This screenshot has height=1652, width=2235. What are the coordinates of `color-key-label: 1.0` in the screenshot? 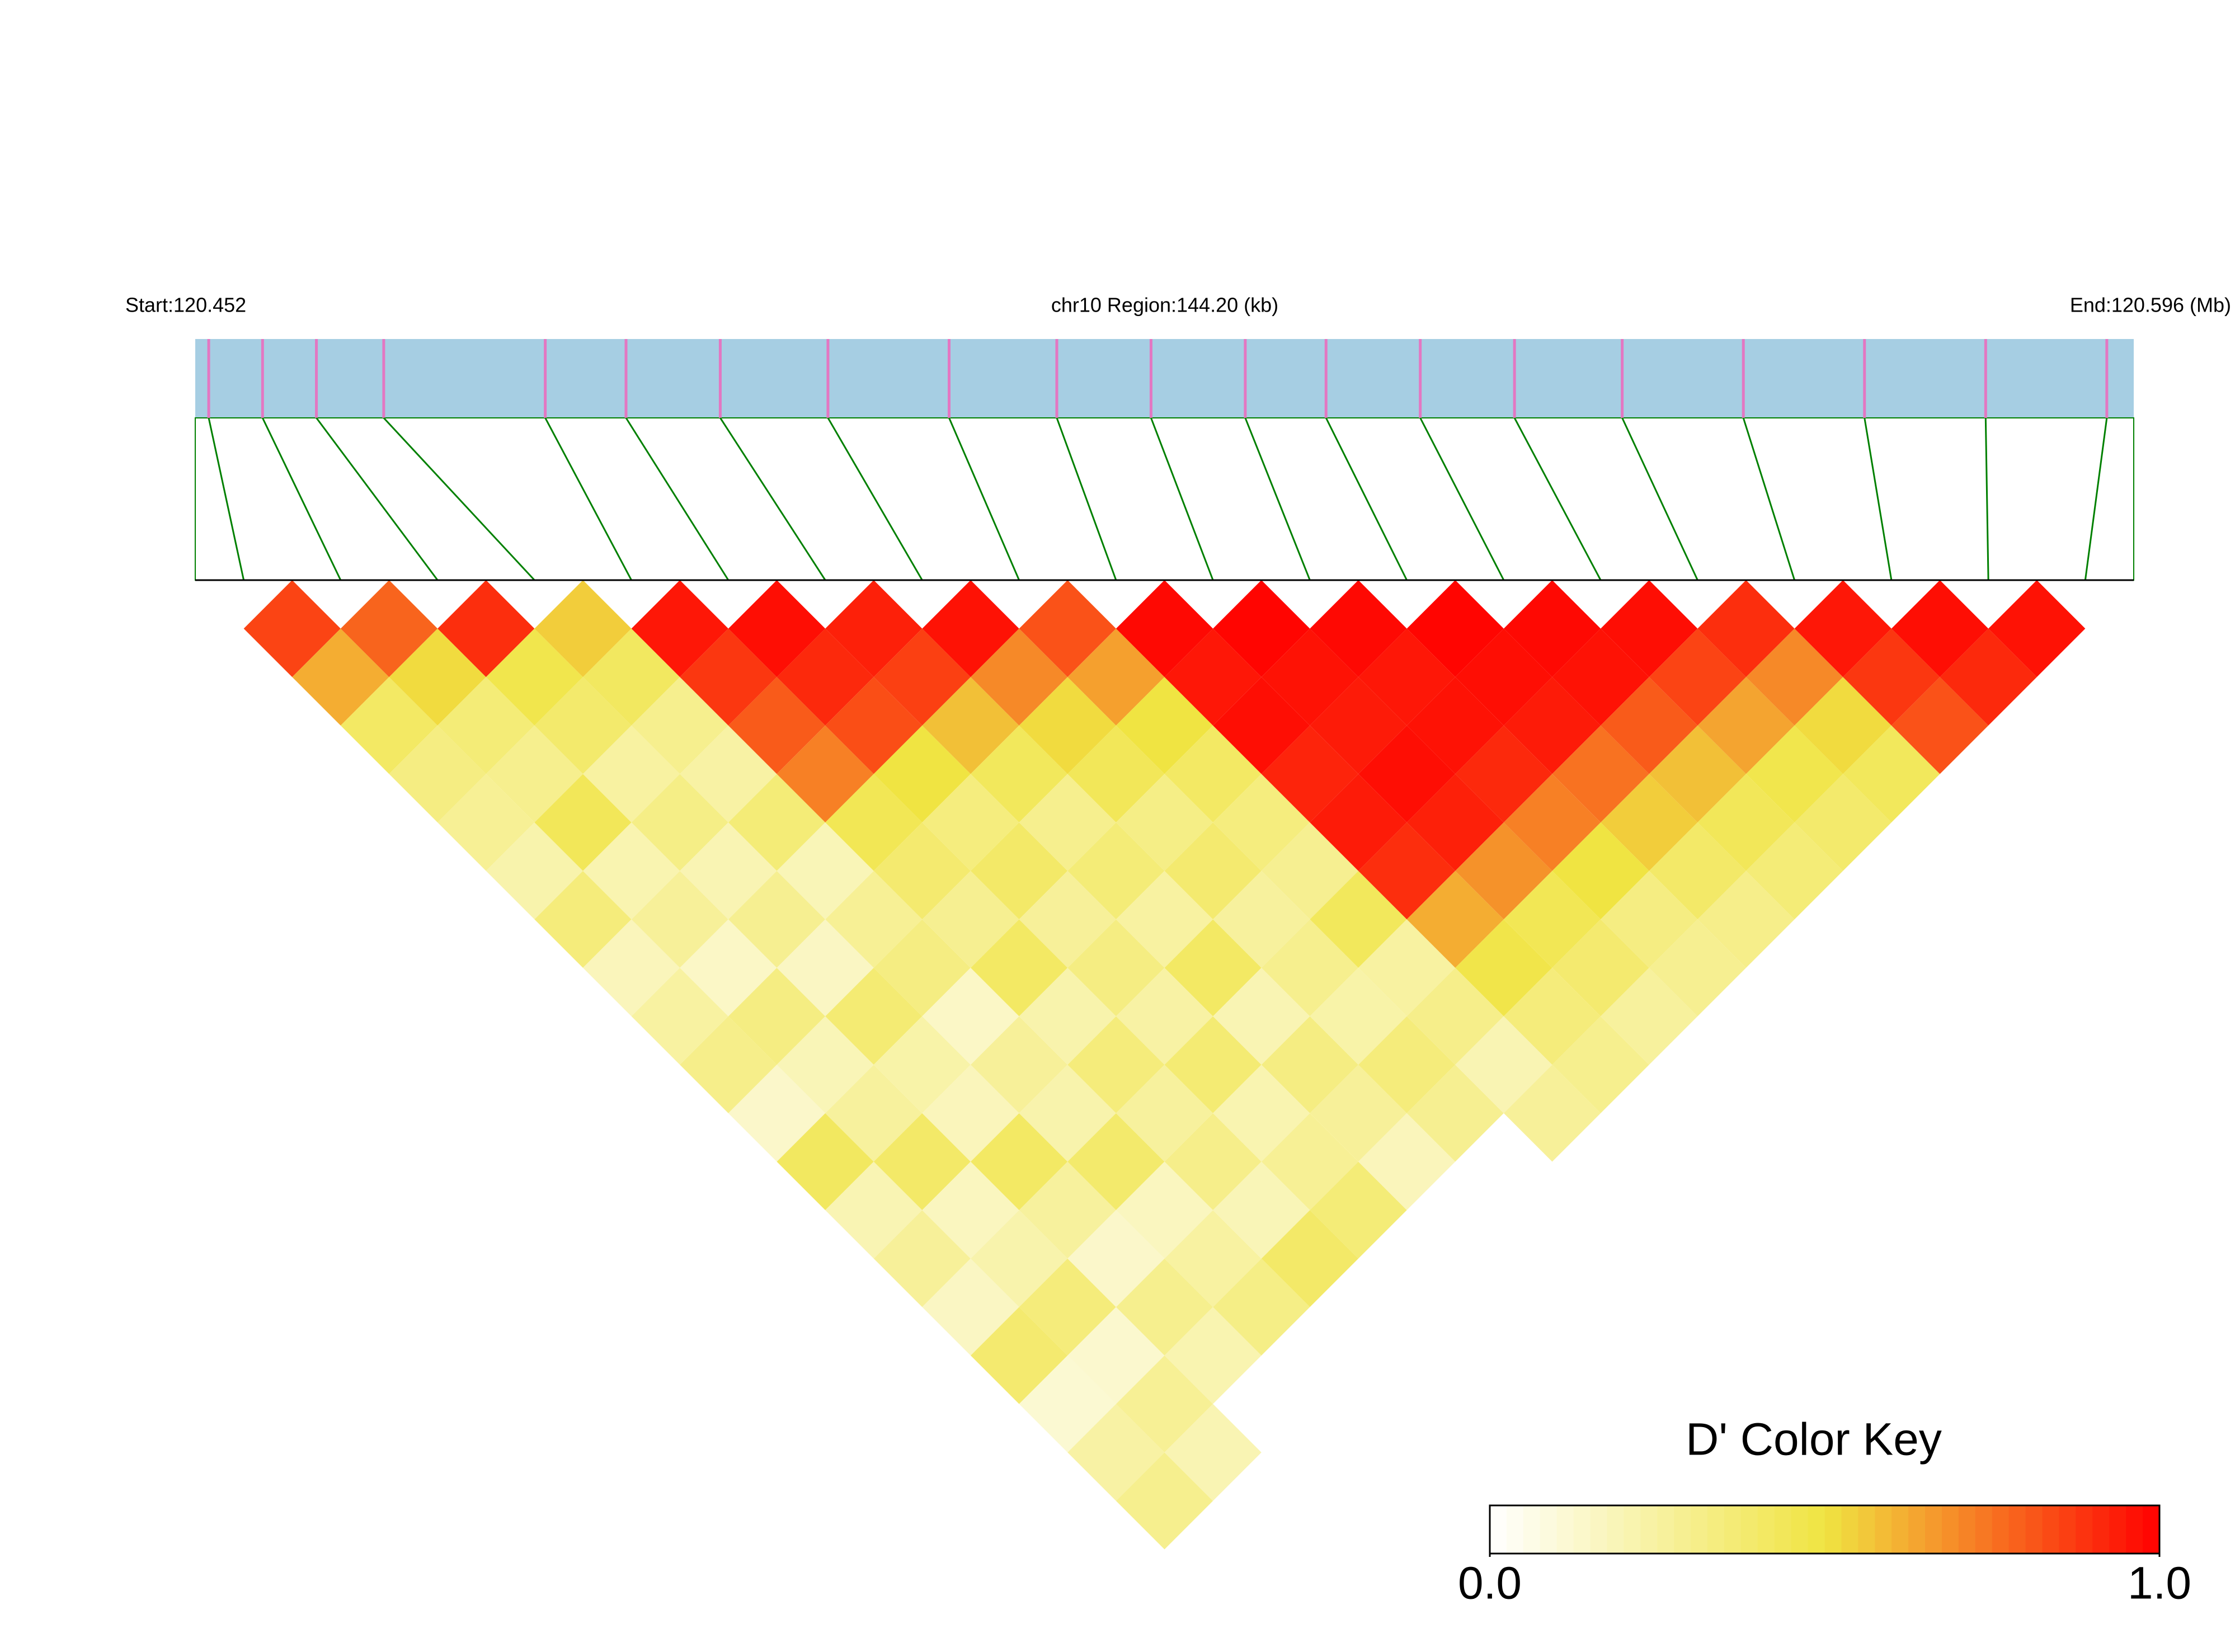 It's located at (2159, 1584).